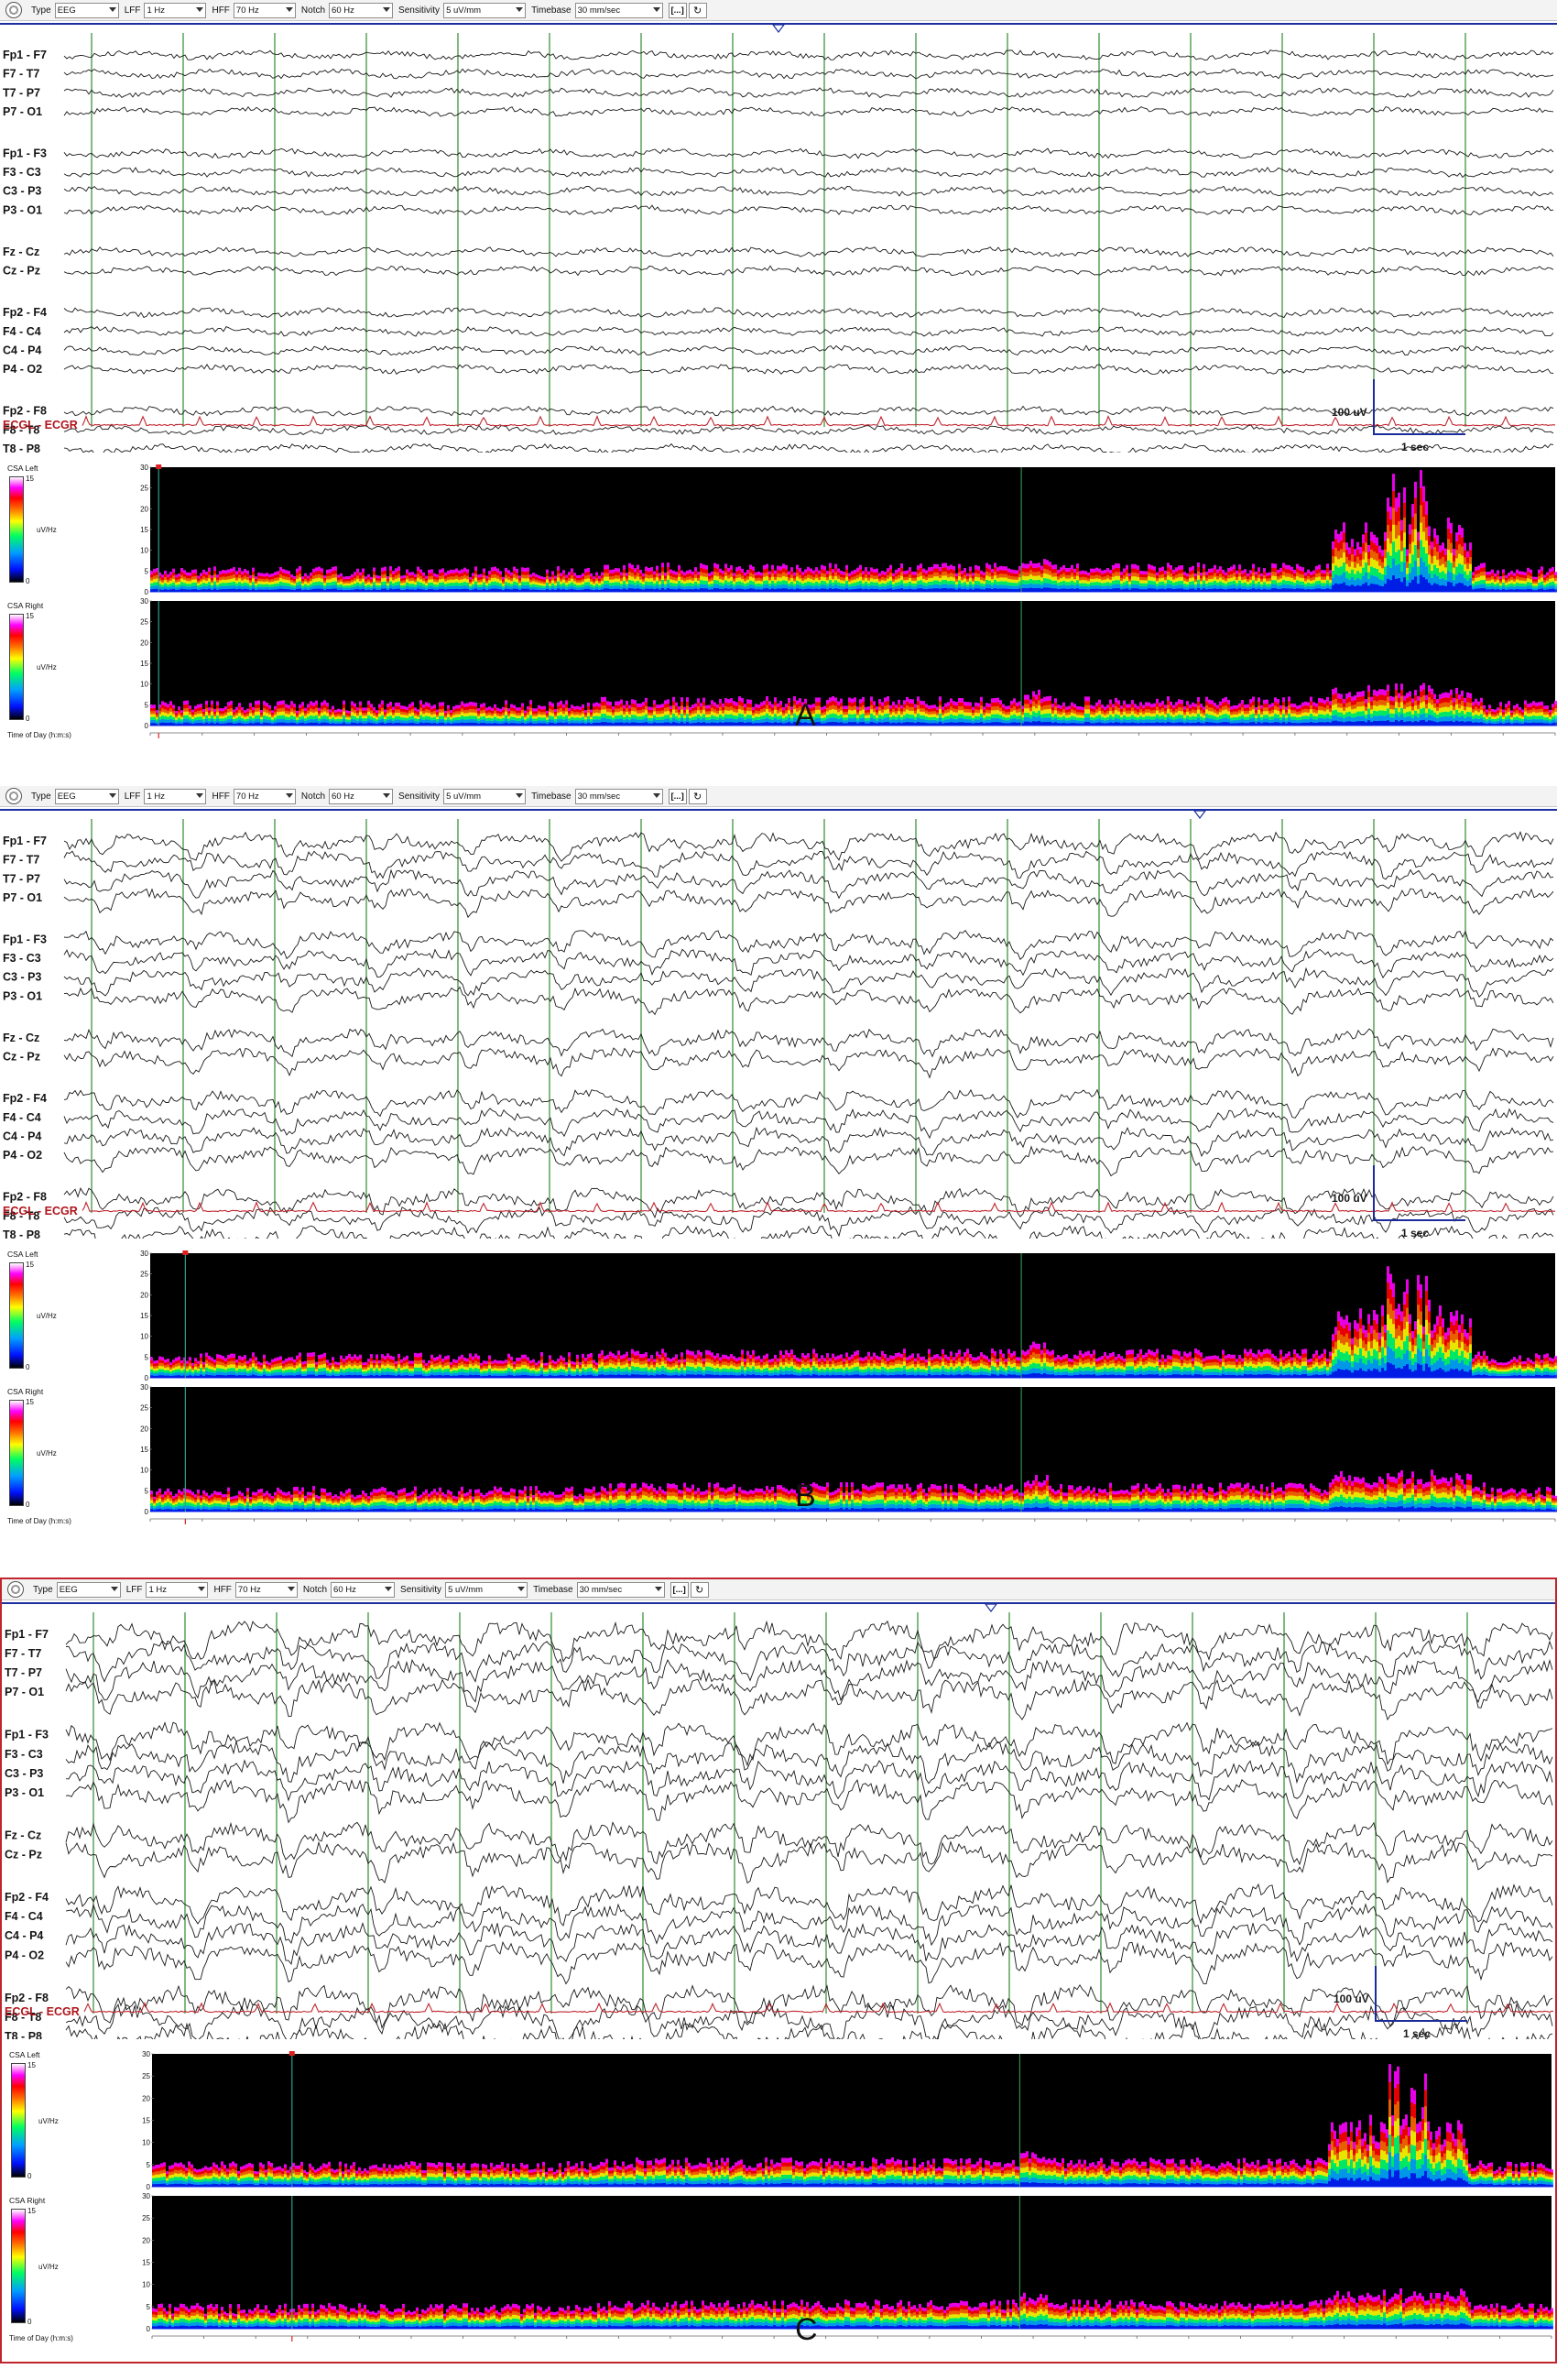  Describe the element at coordinates (1296, 1523) in the screenshot. I see `time-of-day-tick: 01:52:11` at that location.